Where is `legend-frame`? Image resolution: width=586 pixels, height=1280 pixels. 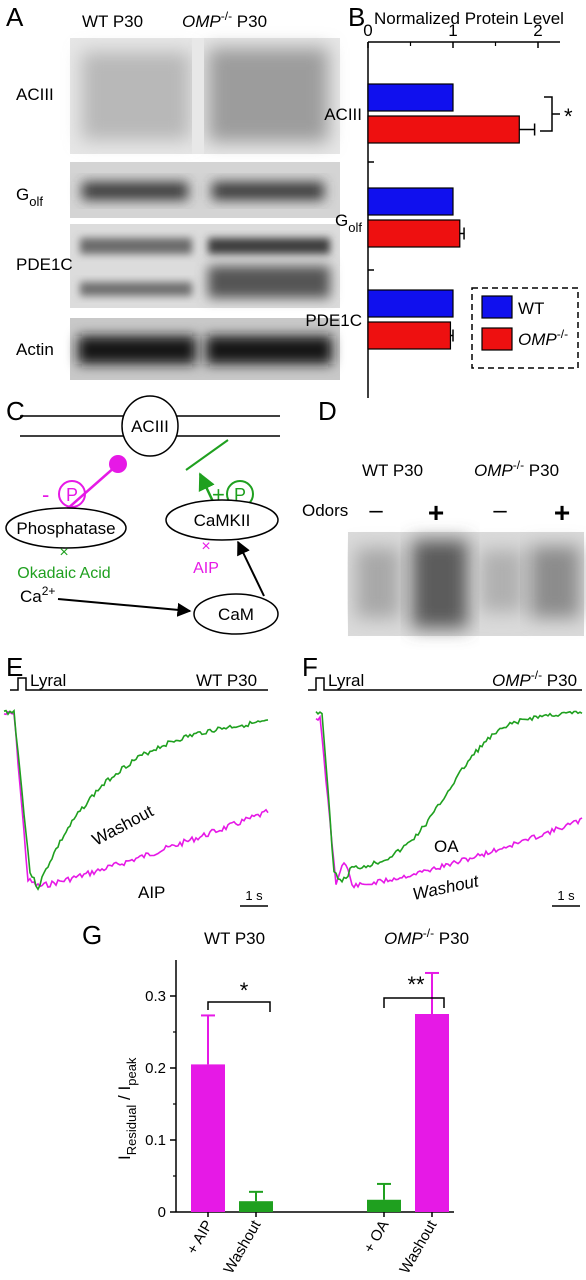
legend-frame is located at coordinates (525, 328).